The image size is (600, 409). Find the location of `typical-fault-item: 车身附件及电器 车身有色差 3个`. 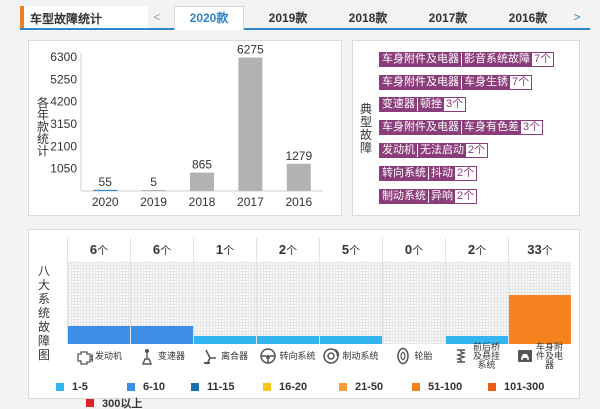

typical-fault-item: 车身附件及电器 车身有色差 3个 is located at coordinates (461, 127).